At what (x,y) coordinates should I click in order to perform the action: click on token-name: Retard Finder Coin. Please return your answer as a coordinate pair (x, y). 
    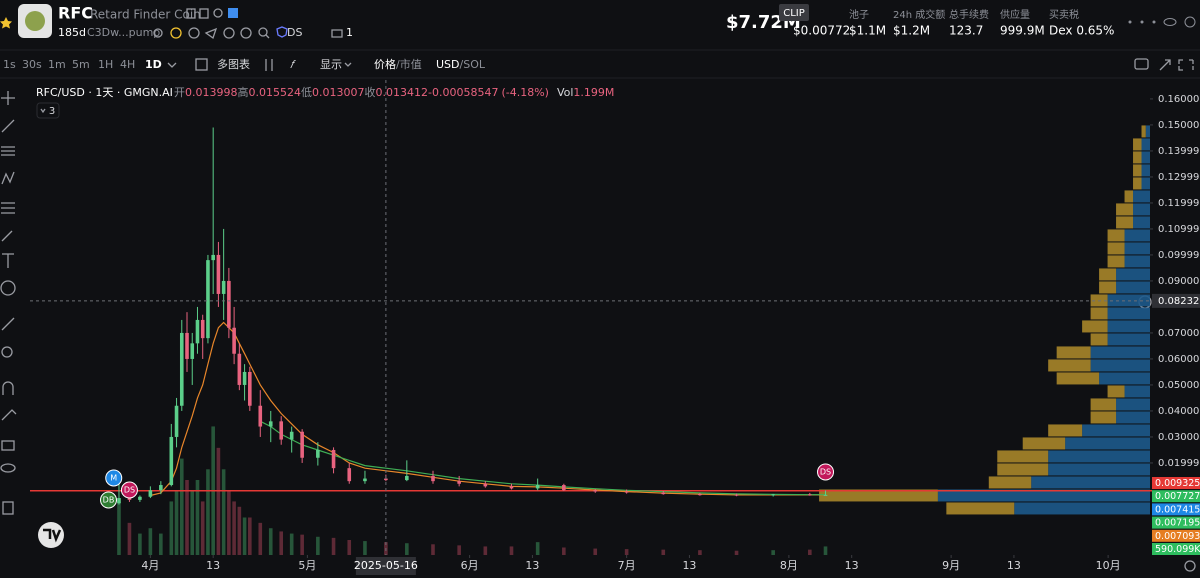
    Looking at the image, I should click on (145, 15).